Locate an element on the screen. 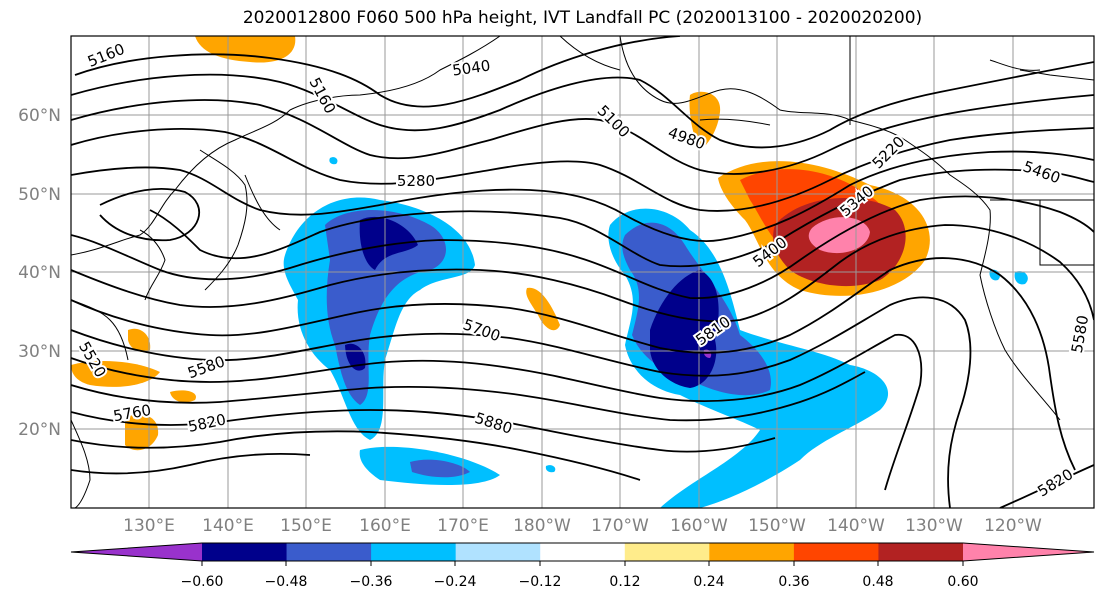 Image resolution: width=1105 pixels, height=601 pixels. lon-label: 130°W is located at coordinates (934, 526).